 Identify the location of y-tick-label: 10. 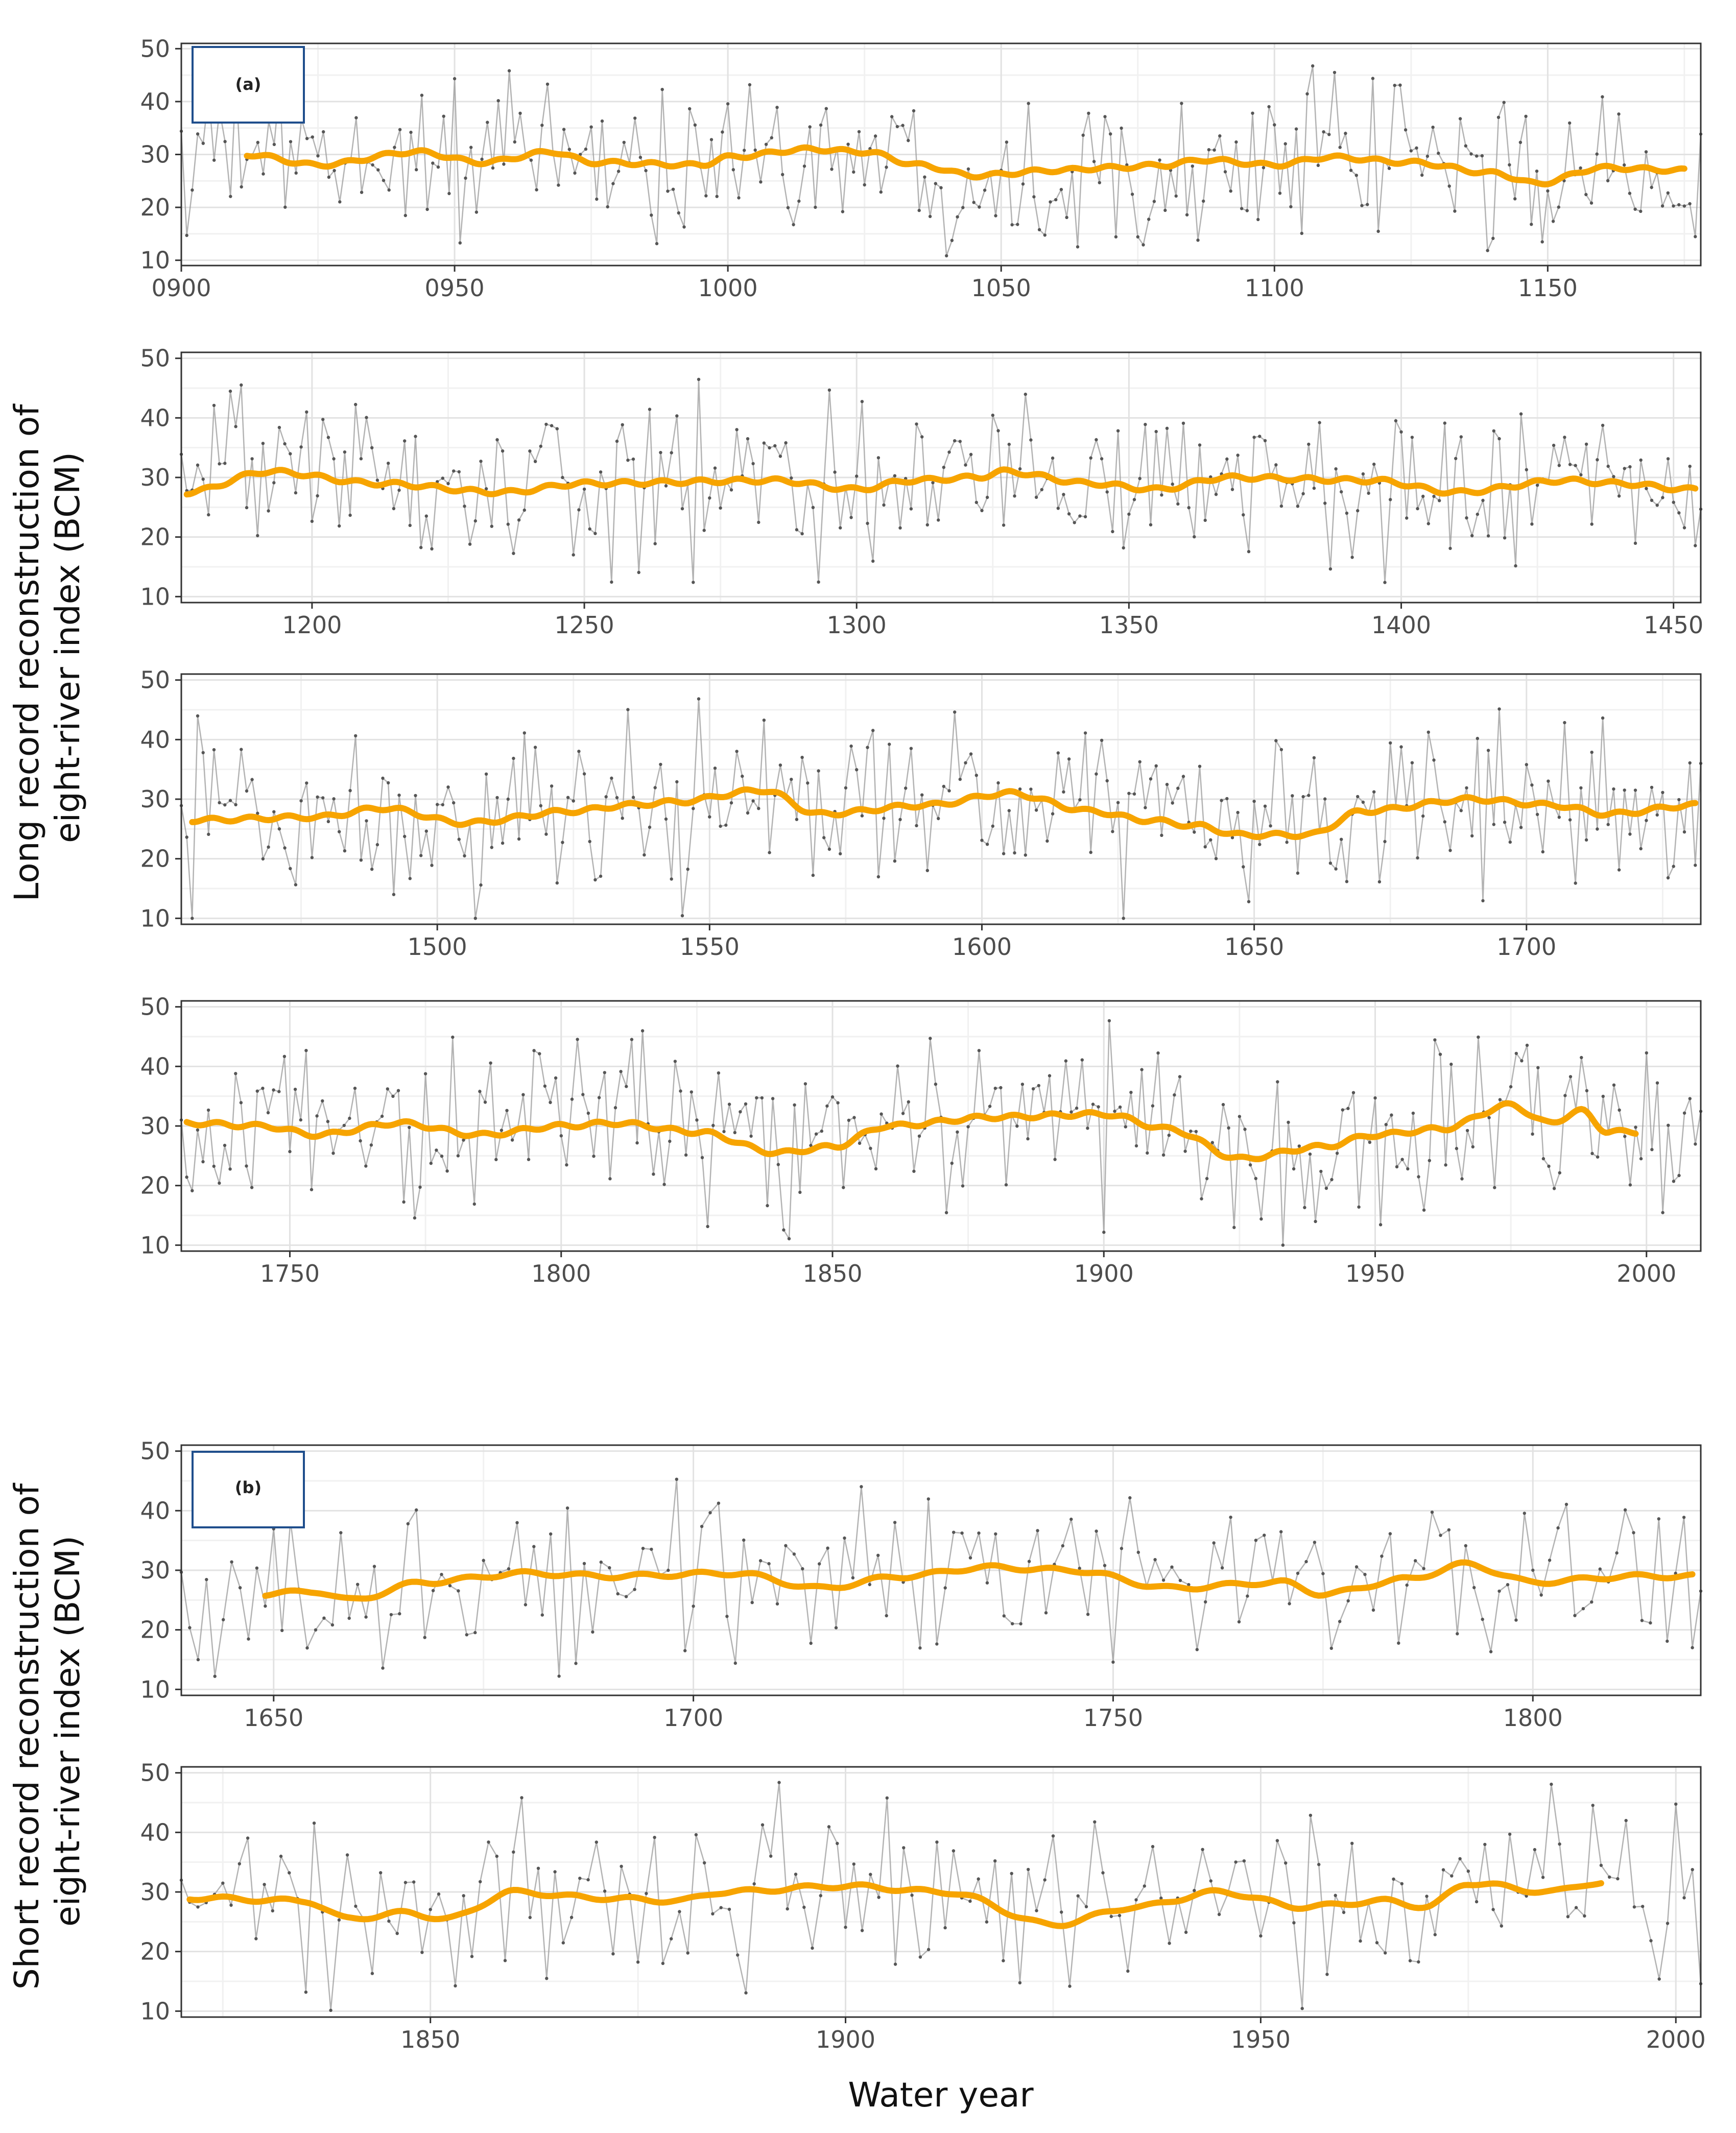
(155, 597).